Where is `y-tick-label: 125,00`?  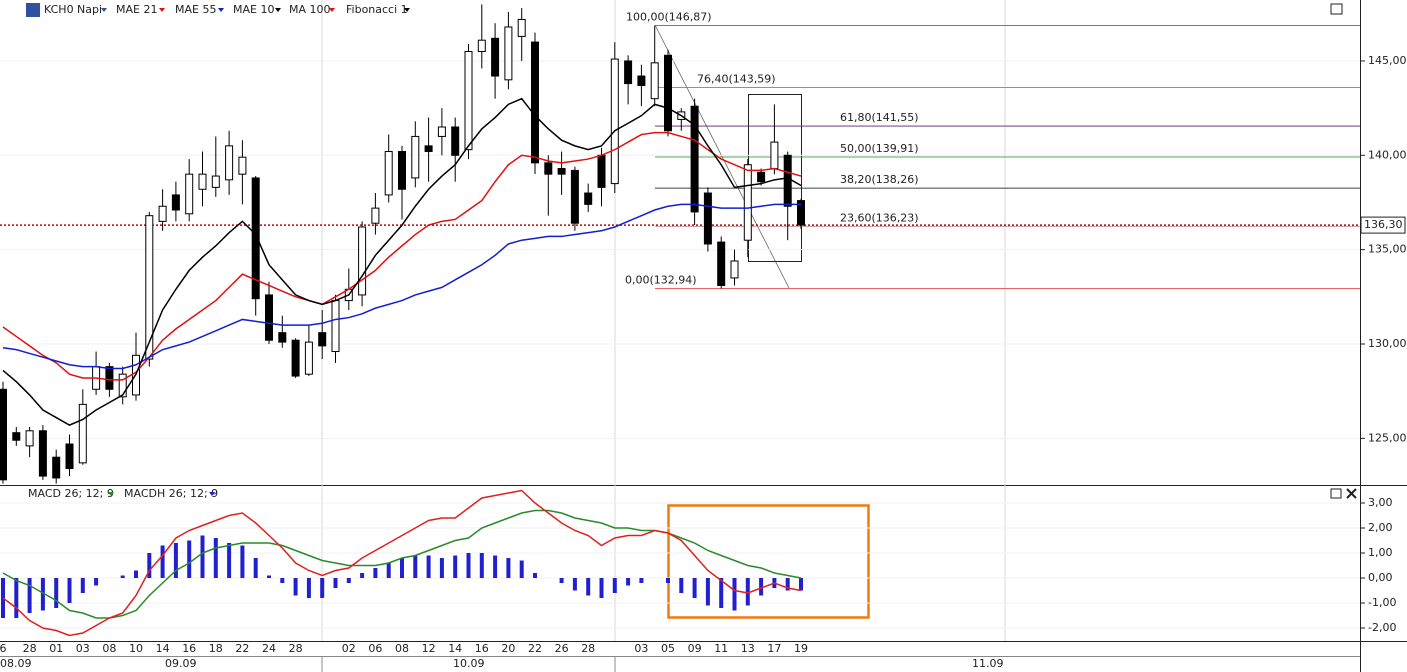
y-tick-label: 125,00 is located at coordinates (1387, 437).